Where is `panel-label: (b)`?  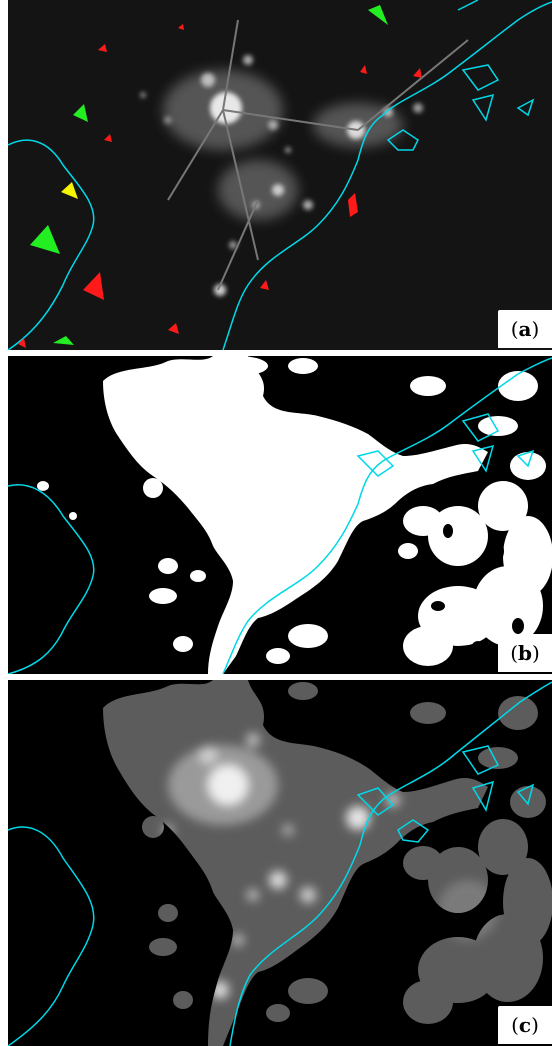 panel-label: (b) is located at coordinates (525, 653).